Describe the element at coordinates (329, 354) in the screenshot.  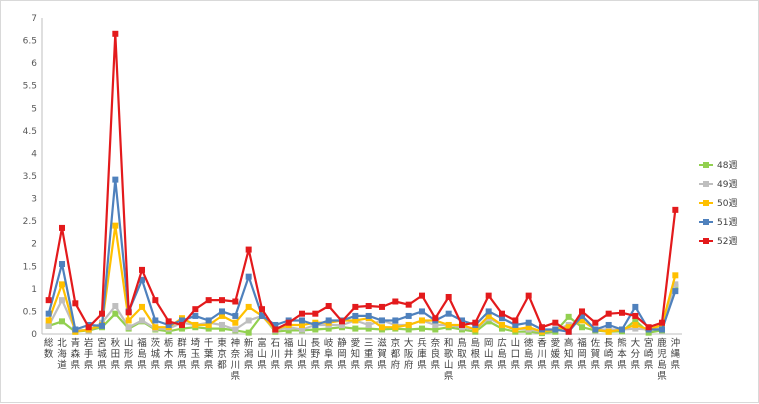
I see `x-tick-label: 岐阜県` at that location.